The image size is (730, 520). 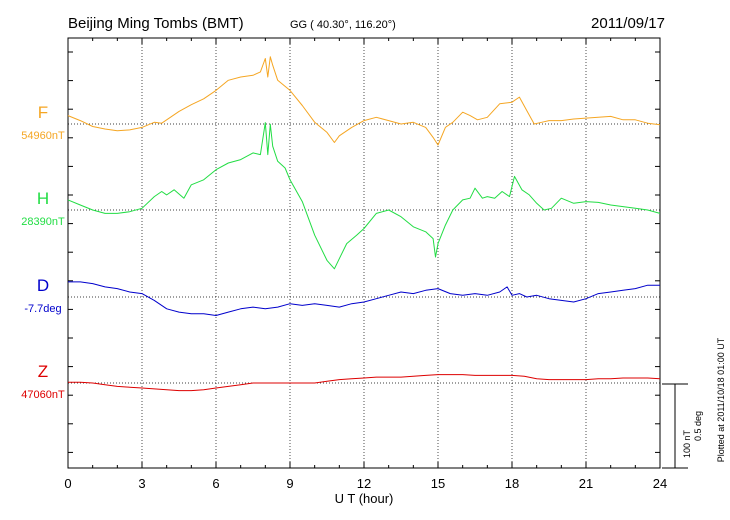 What do you see at coordinates (43, 198) in the screenshot?
I see `series-name-h: H` at bounding box center [43, 198].